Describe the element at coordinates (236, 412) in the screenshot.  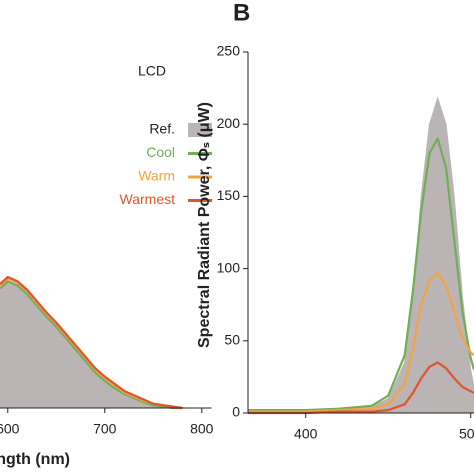
I see `y-tick-label: 0` at that location.